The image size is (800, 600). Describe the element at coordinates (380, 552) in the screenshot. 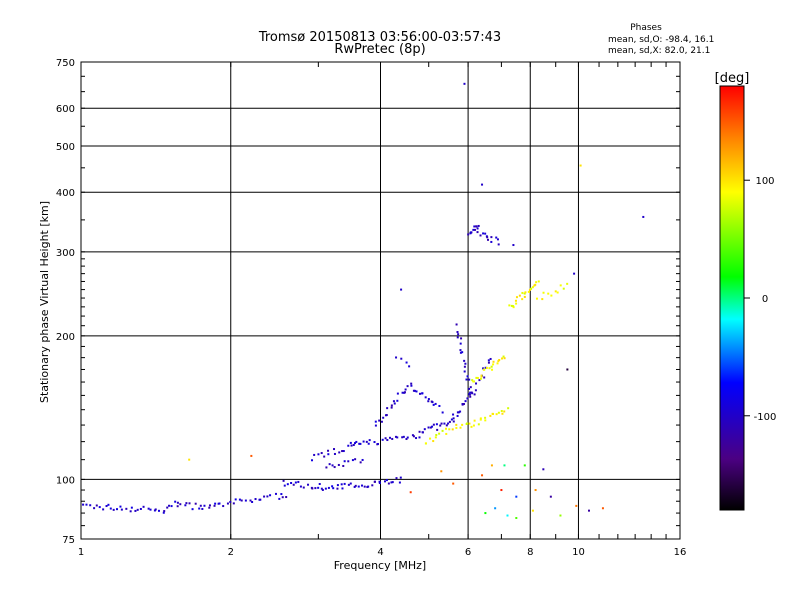

I see `x-tick-label: 4` at that location.